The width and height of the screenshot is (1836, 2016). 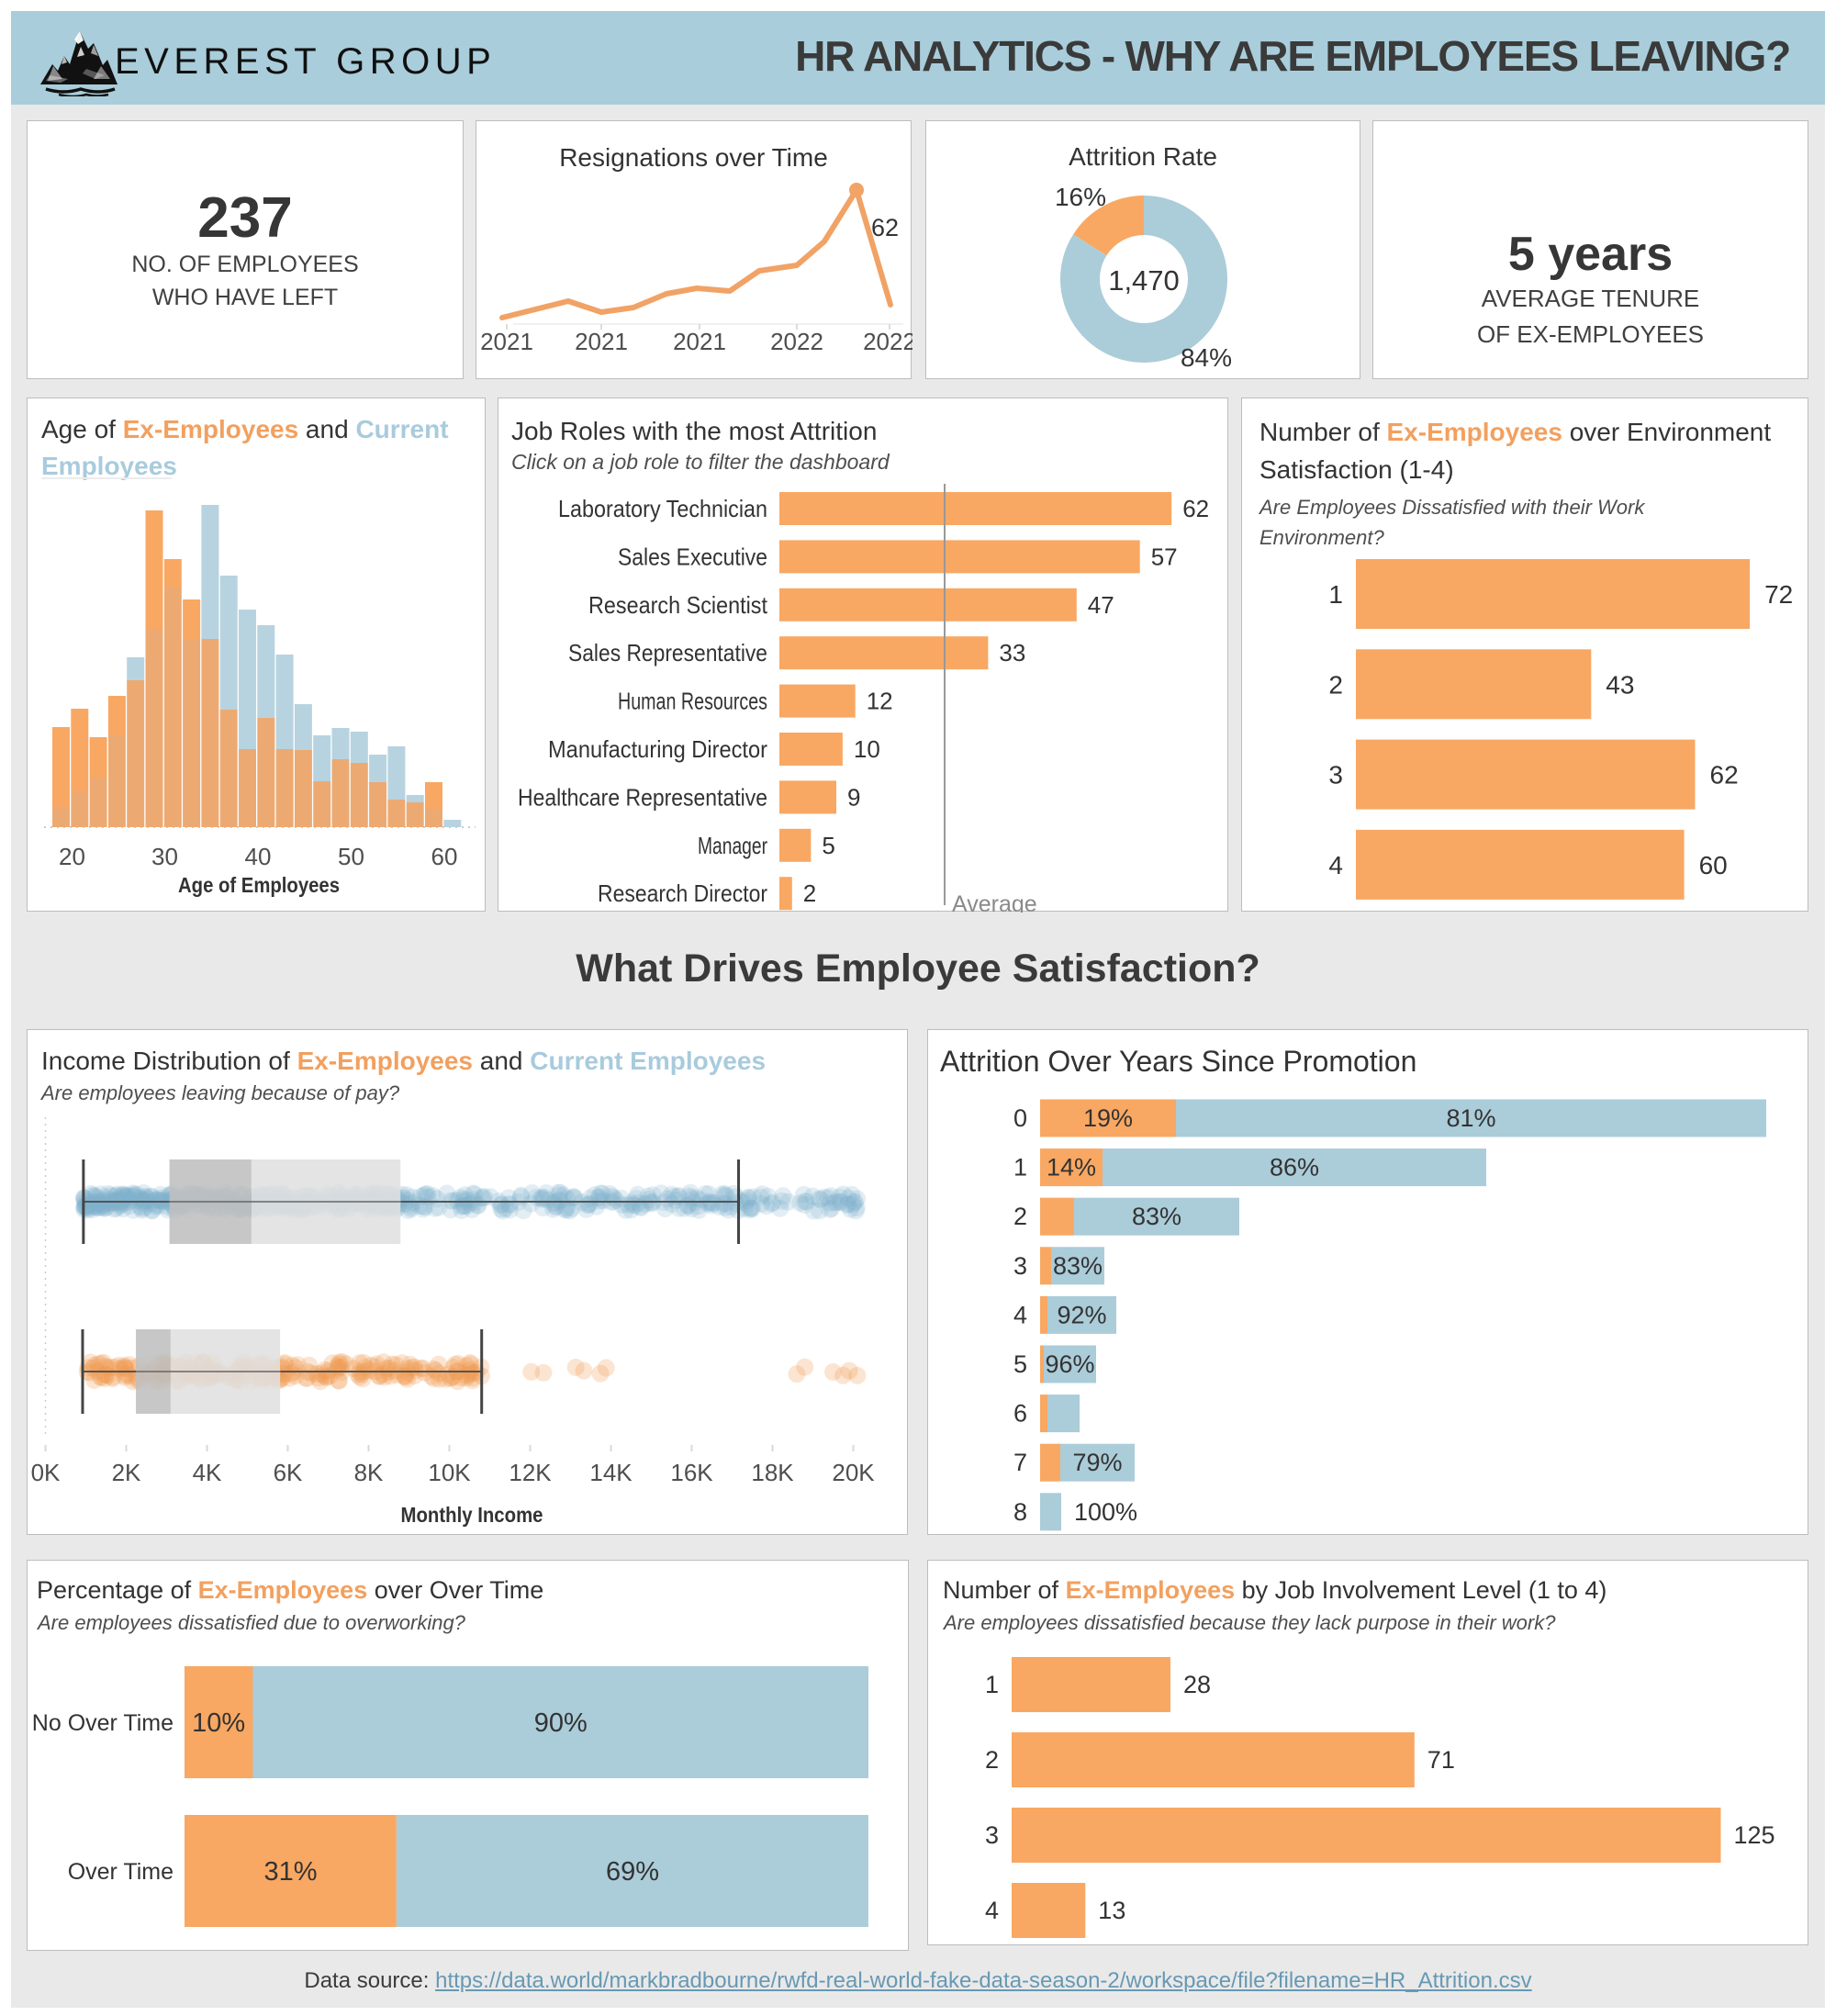 I want to click on svg-text: 1,470, so click(x=1144, y=280).